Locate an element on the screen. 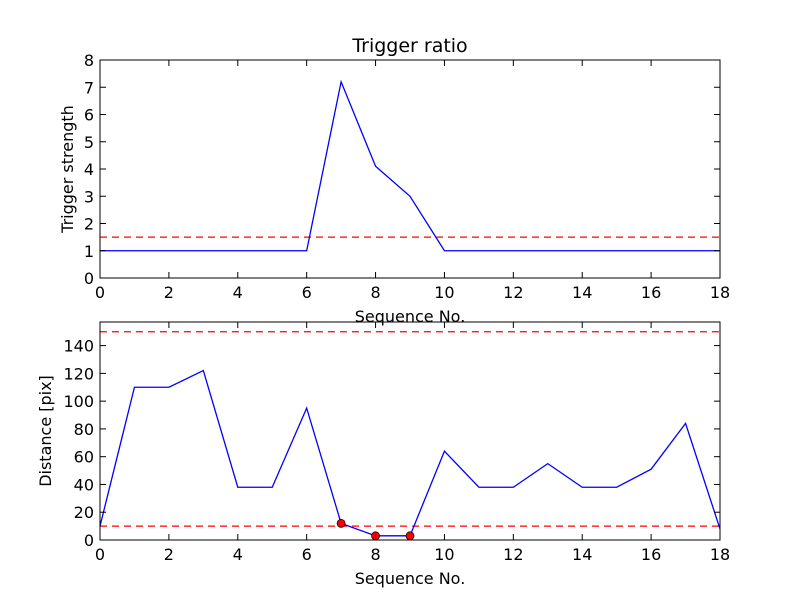  top-y-tick-label: 1 is located at coordinates (89, 251).